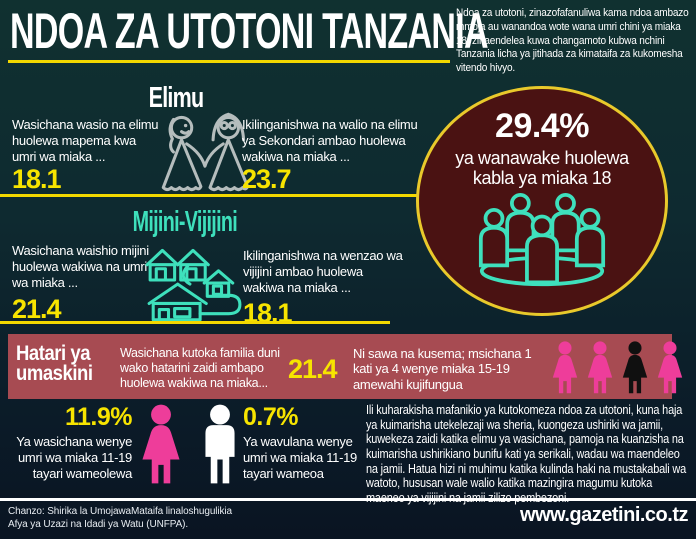 The image size is (696, 539). Describe the element at coordinates (54, 373) in the screenshot. I see `poverty-heading-line2: umaskini` at that location.